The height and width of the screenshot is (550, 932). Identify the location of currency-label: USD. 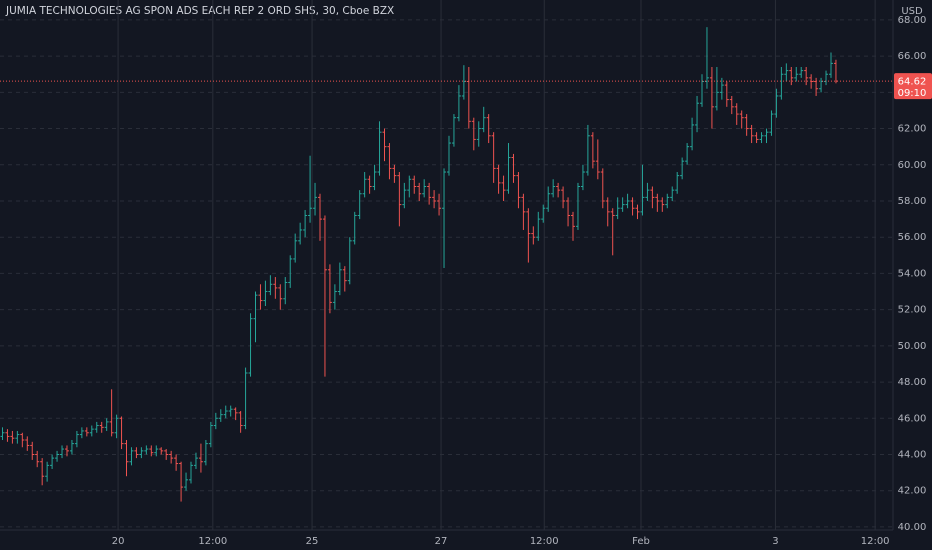
(912, 11).